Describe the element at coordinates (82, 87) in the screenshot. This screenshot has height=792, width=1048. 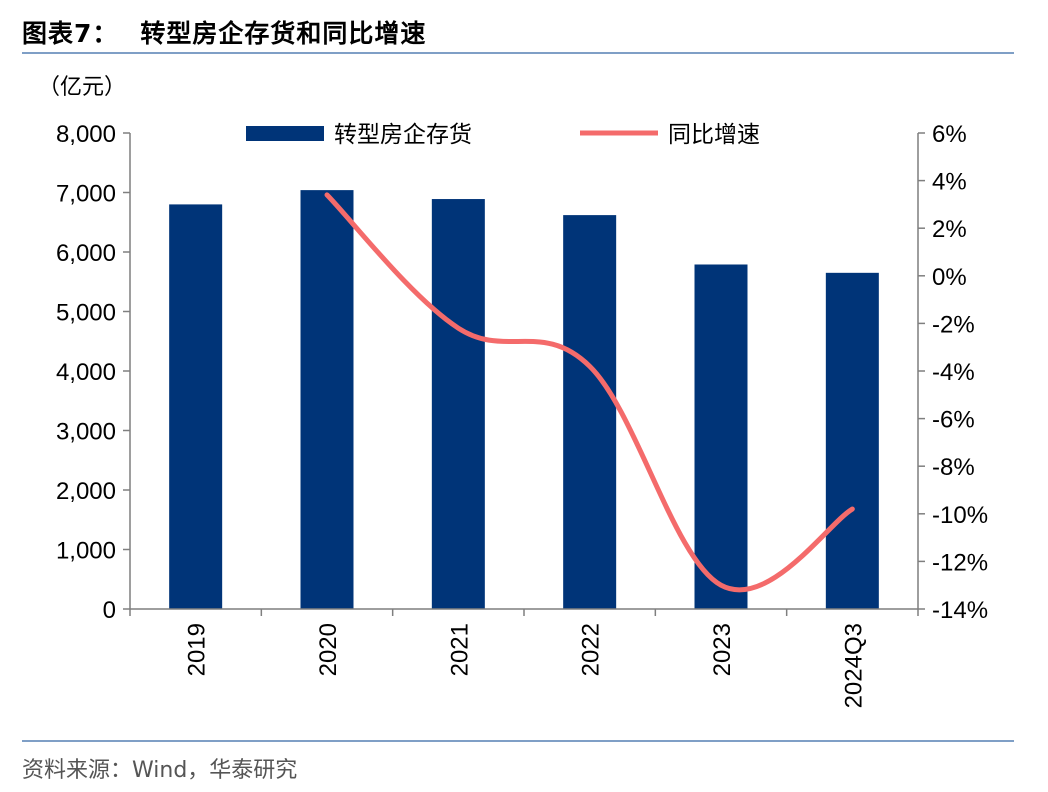
I see `left-axis-unit: （亿元）` at that location.